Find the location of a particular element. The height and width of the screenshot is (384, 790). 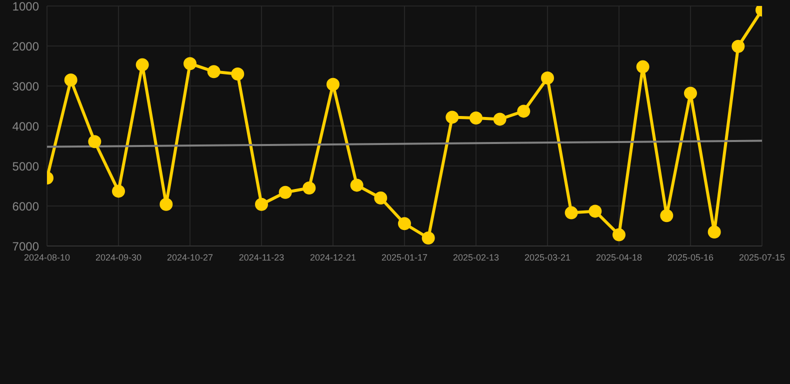

x-tick-label: 2024-11-23 is located at coordinates (261, 257).